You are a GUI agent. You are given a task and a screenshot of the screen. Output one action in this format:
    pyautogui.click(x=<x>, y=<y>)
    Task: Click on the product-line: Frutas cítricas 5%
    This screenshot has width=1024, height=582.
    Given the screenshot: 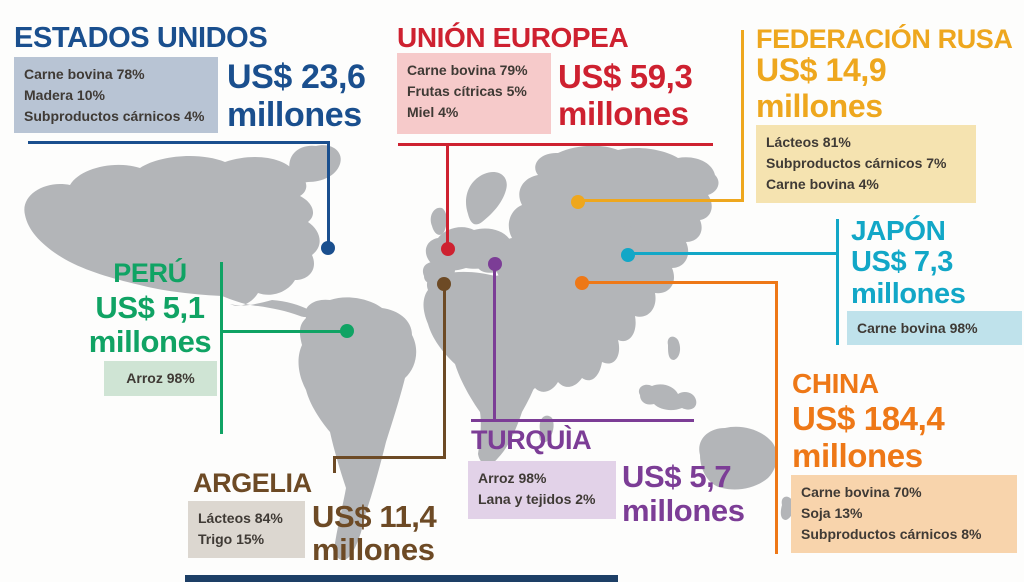 What is the action you would take?
    pyautogui.click(x=467, y=91)
    